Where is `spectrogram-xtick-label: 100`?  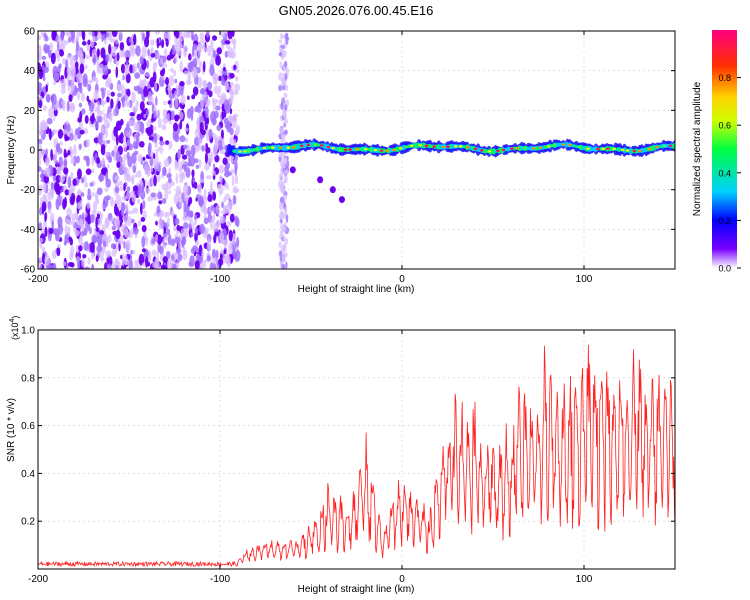
spectrogram-xtick-label: 100 is located at coordinates (584, 279).